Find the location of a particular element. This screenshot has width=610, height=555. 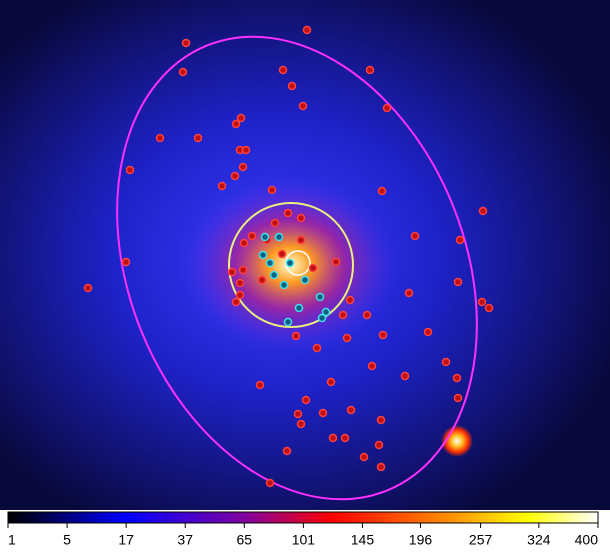

colorbar-tick-label: 5 is located at coordinates (67, 540).